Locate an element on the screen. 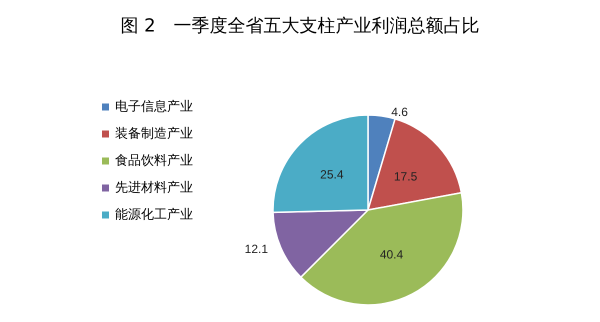  data-label: 17.5 is located at coordinates (406, 176).